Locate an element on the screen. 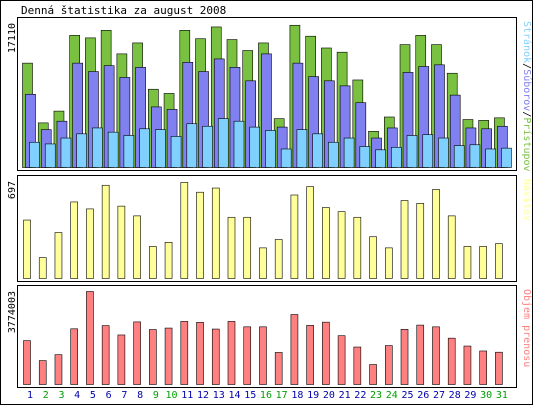 This screenshot has height=405, width=533. series-Stránok is located at coordinates (270, 143).